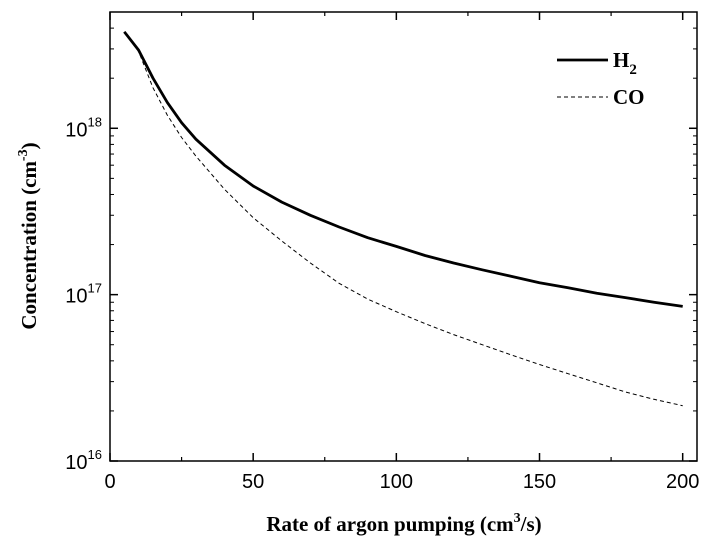 The height and width of the screenshot is (539, 707). Describe the element at coordinates (682, 482) in the screenshot. I see `x-tick-label: 200` at that location.